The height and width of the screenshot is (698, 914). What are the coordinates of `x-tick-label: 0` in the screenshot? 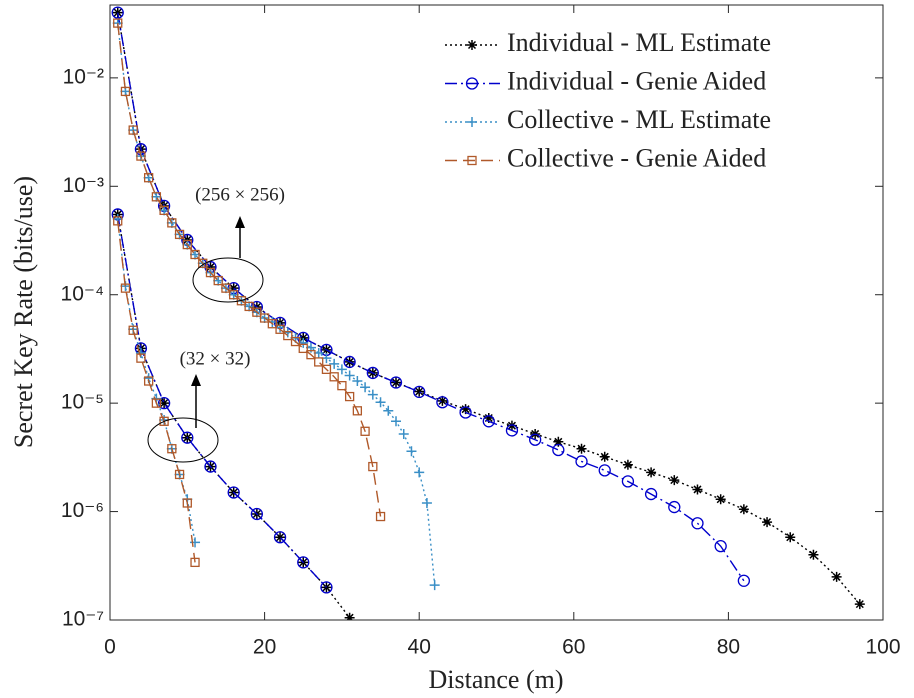 It's located at (110, 647).